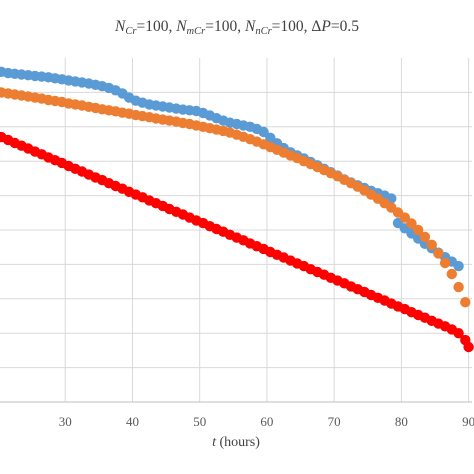 This screenshot has height=474, width=474. Describe the element at coordinates (132, 421) in the screenshot. I see `x-tick-label: 40` at that location.